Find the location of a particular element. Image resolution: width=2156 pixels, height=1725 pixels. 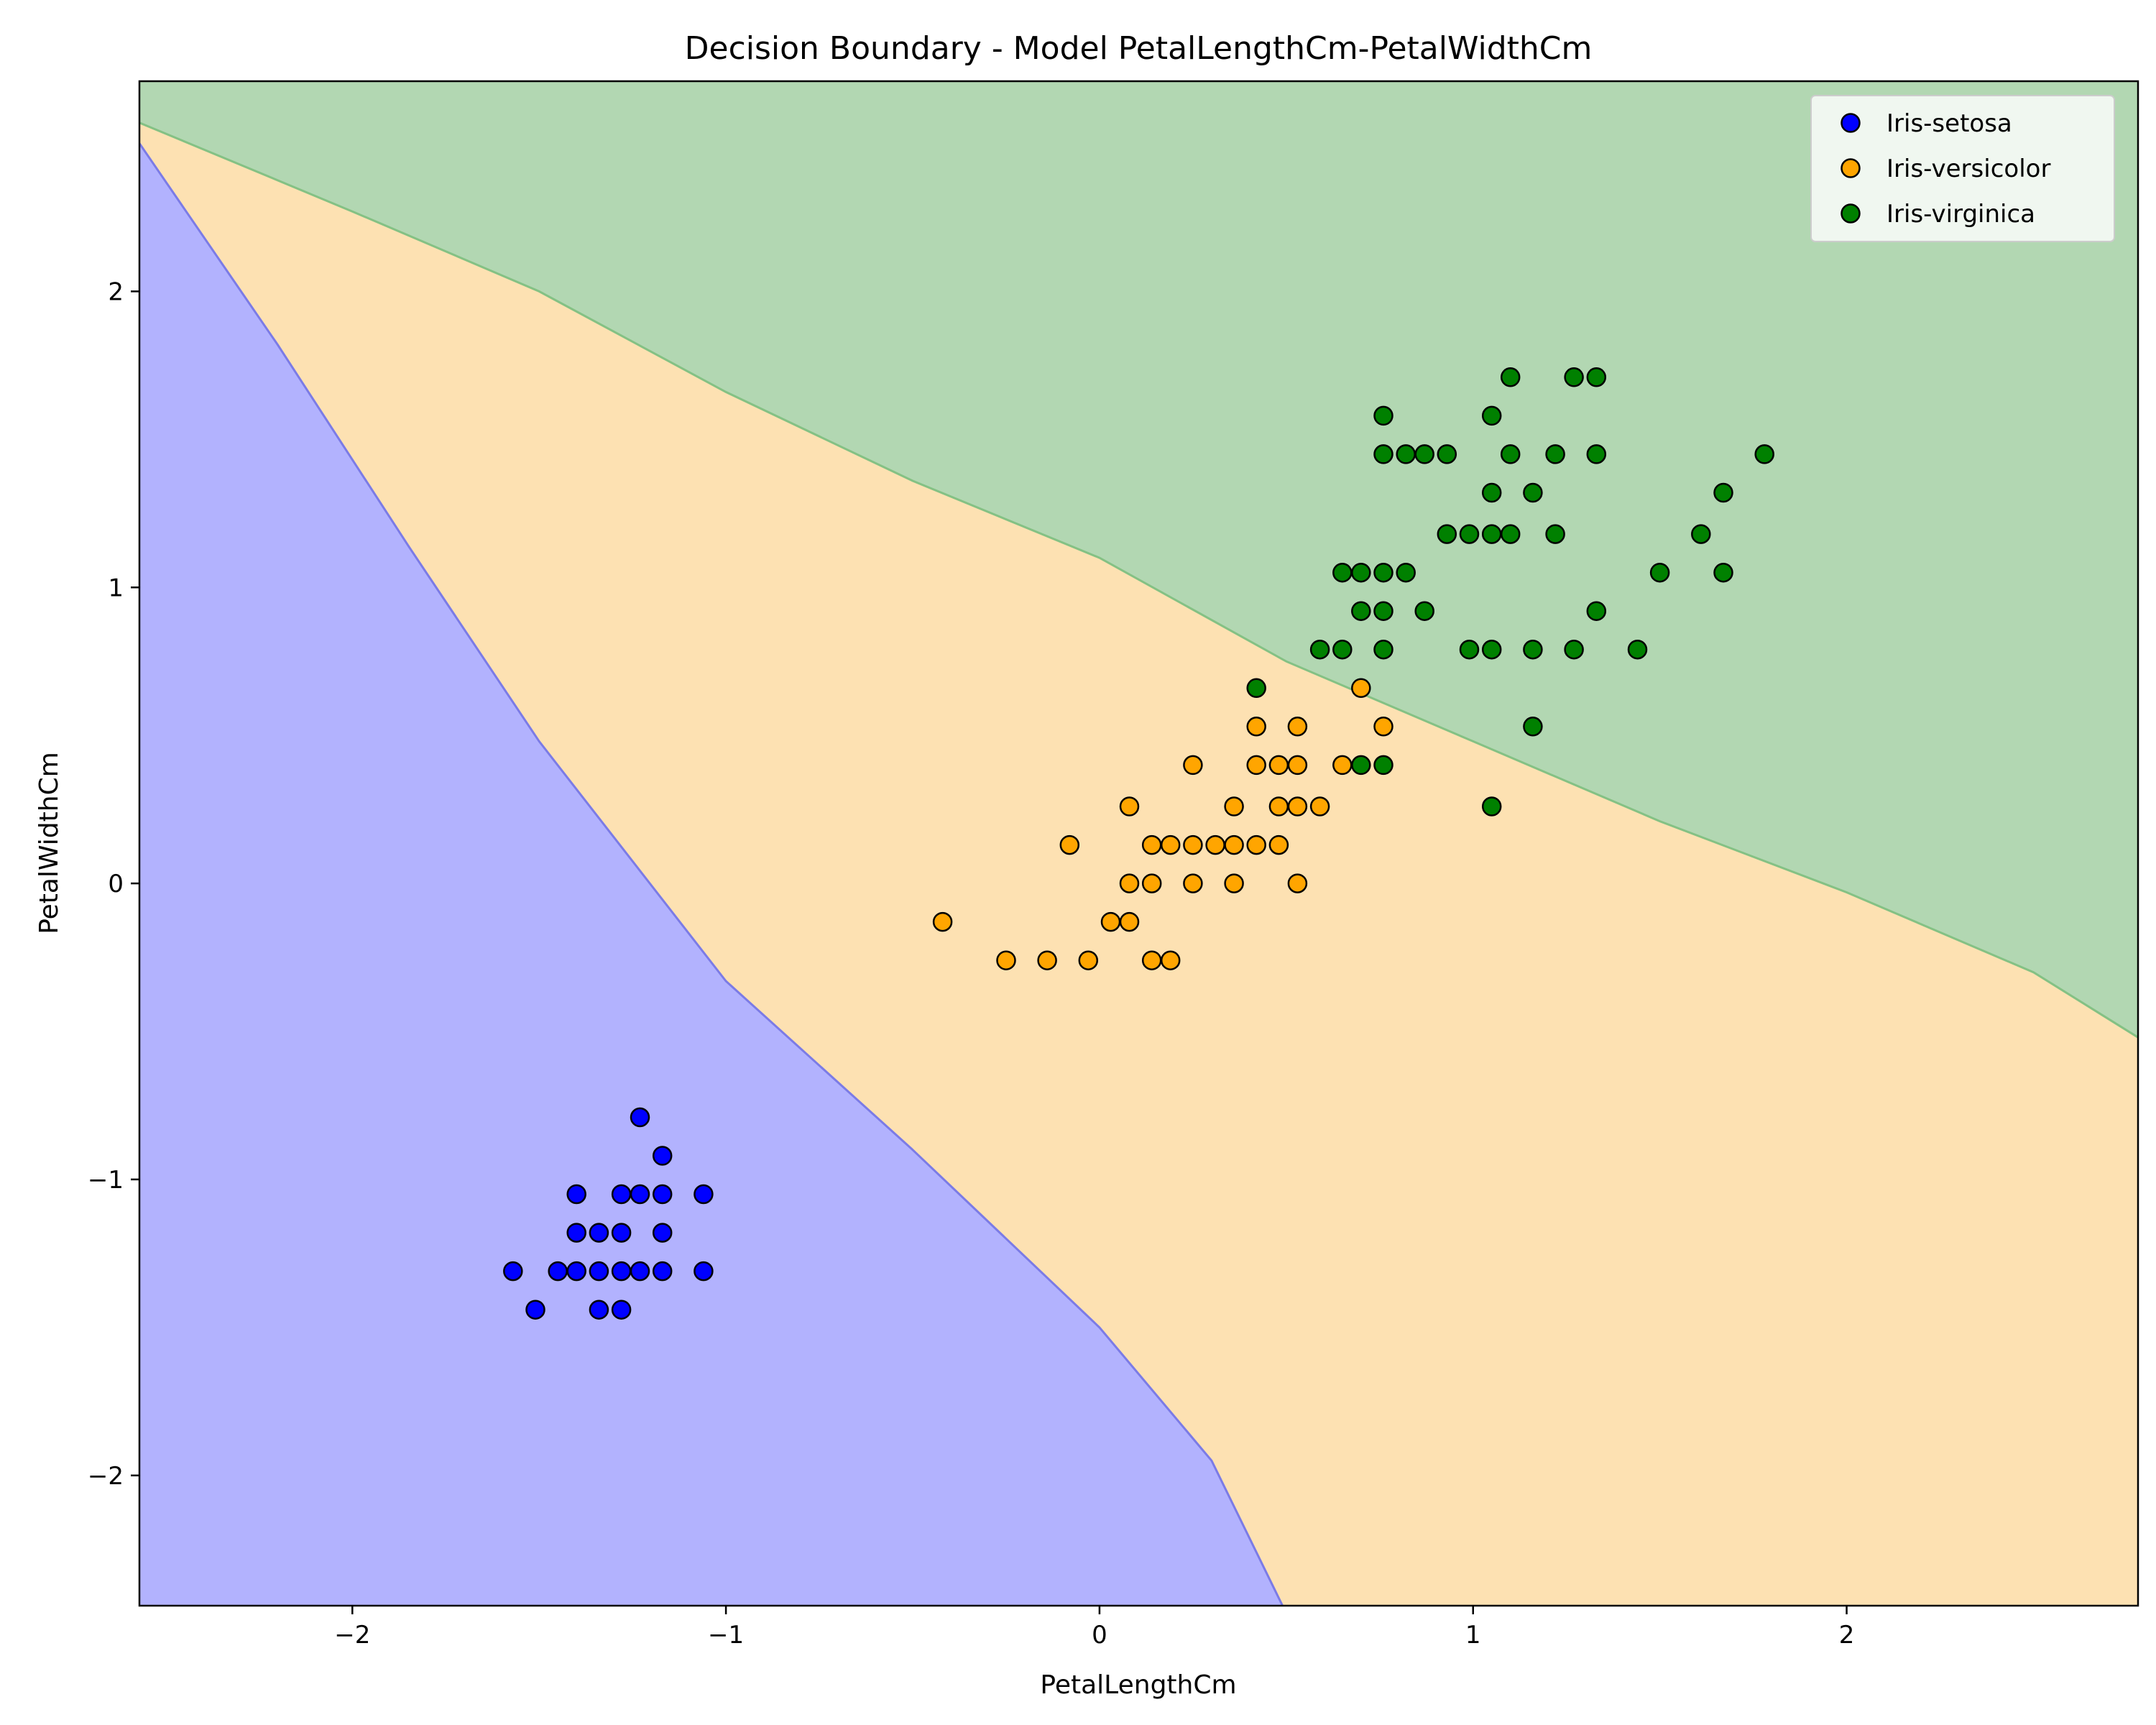

legend-box is located at coordinates (1963, 168).